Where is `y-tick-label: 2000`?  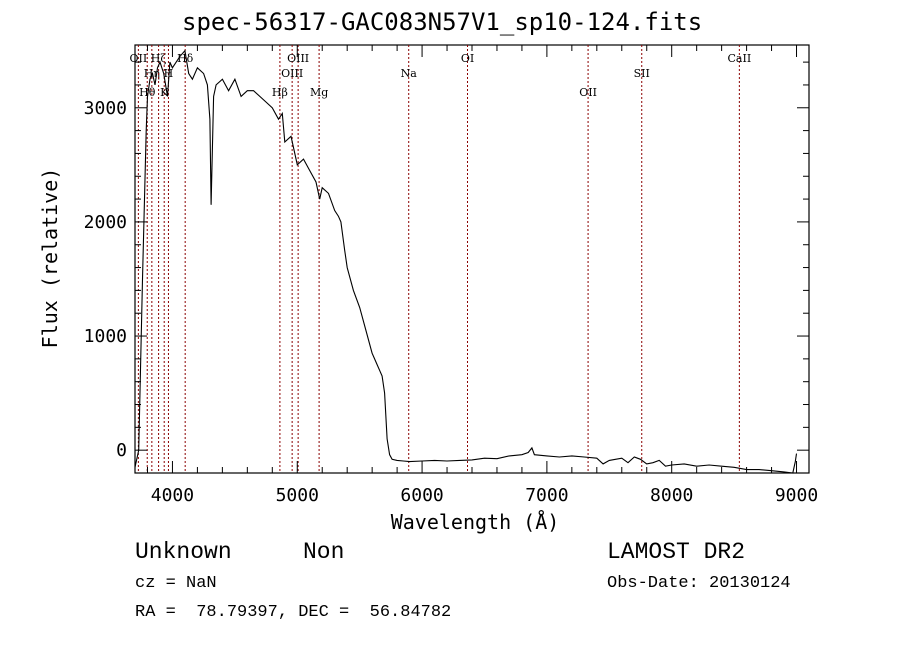
y-tick-label: 2000 is located at coordinates (105, 222).